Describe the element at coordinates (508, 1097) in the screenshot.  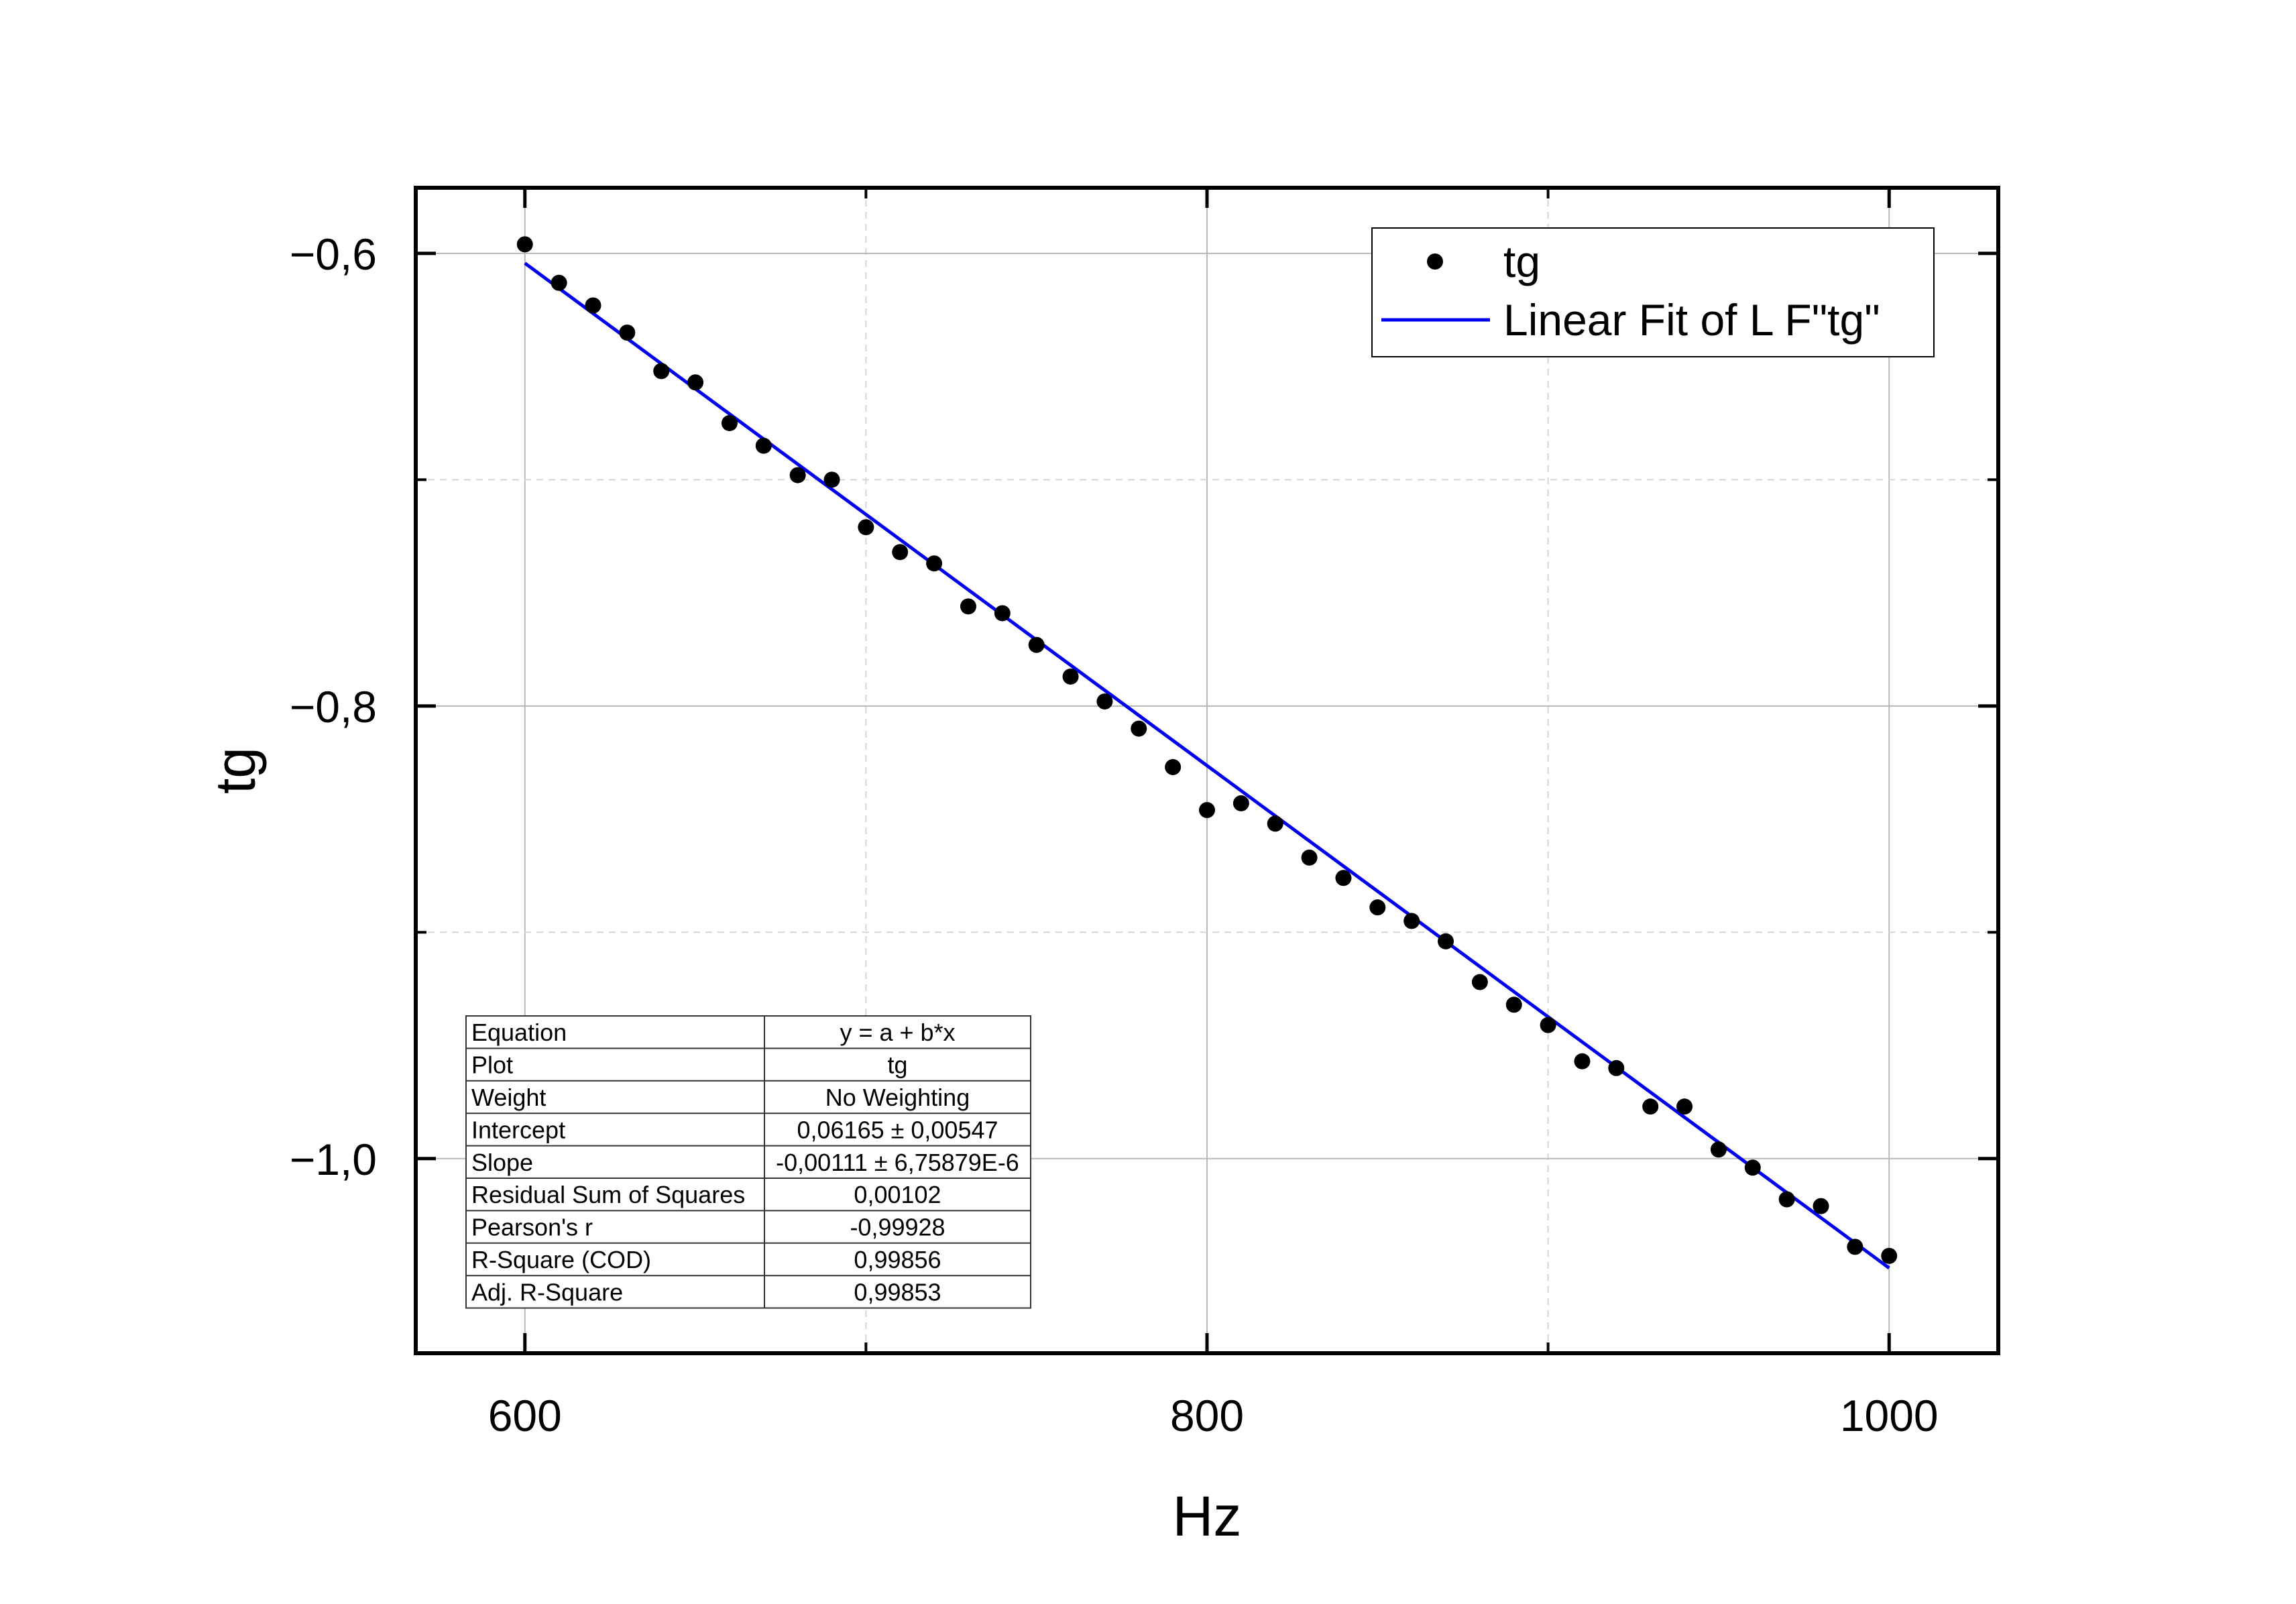
I see `table-row-label: Weight` at that location.